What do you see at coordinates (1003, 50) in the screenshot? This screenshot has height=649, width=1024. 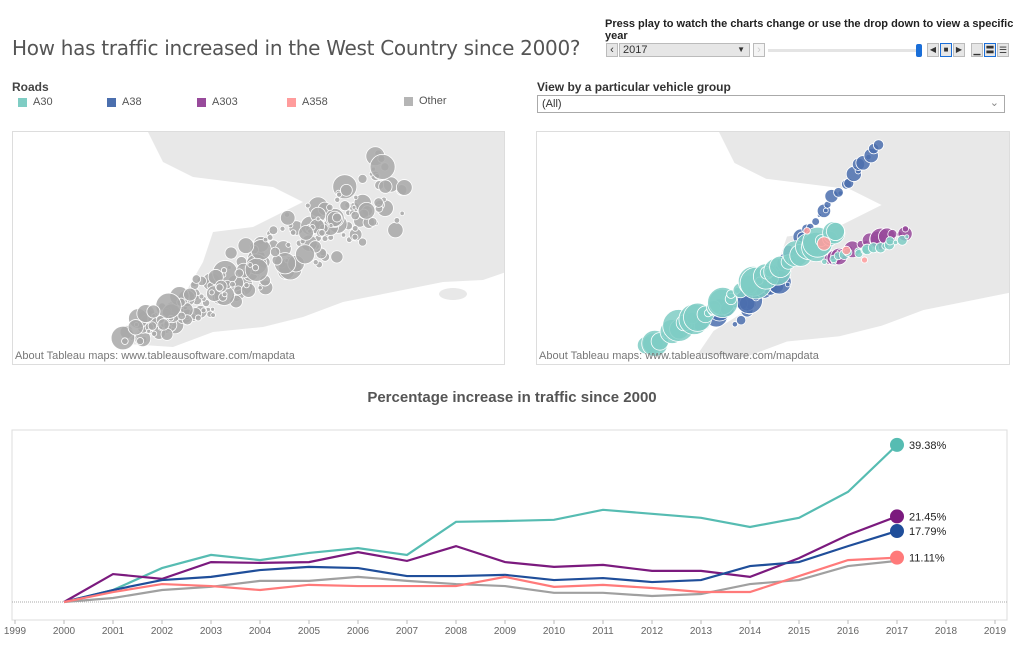 I see `speed-fast-button: ☰` at bounding box center [1003, 50].